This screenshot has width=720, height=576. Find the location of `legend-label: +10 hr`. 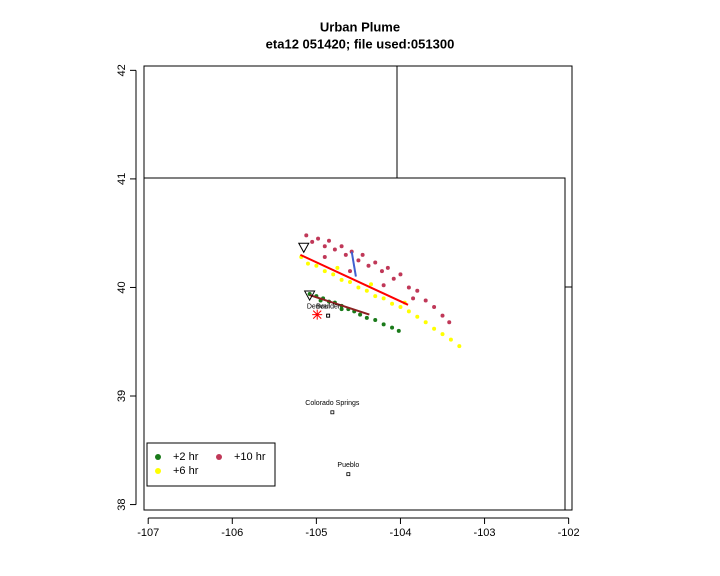

legend-label: +10 hr is located at coordinates (250, 457).